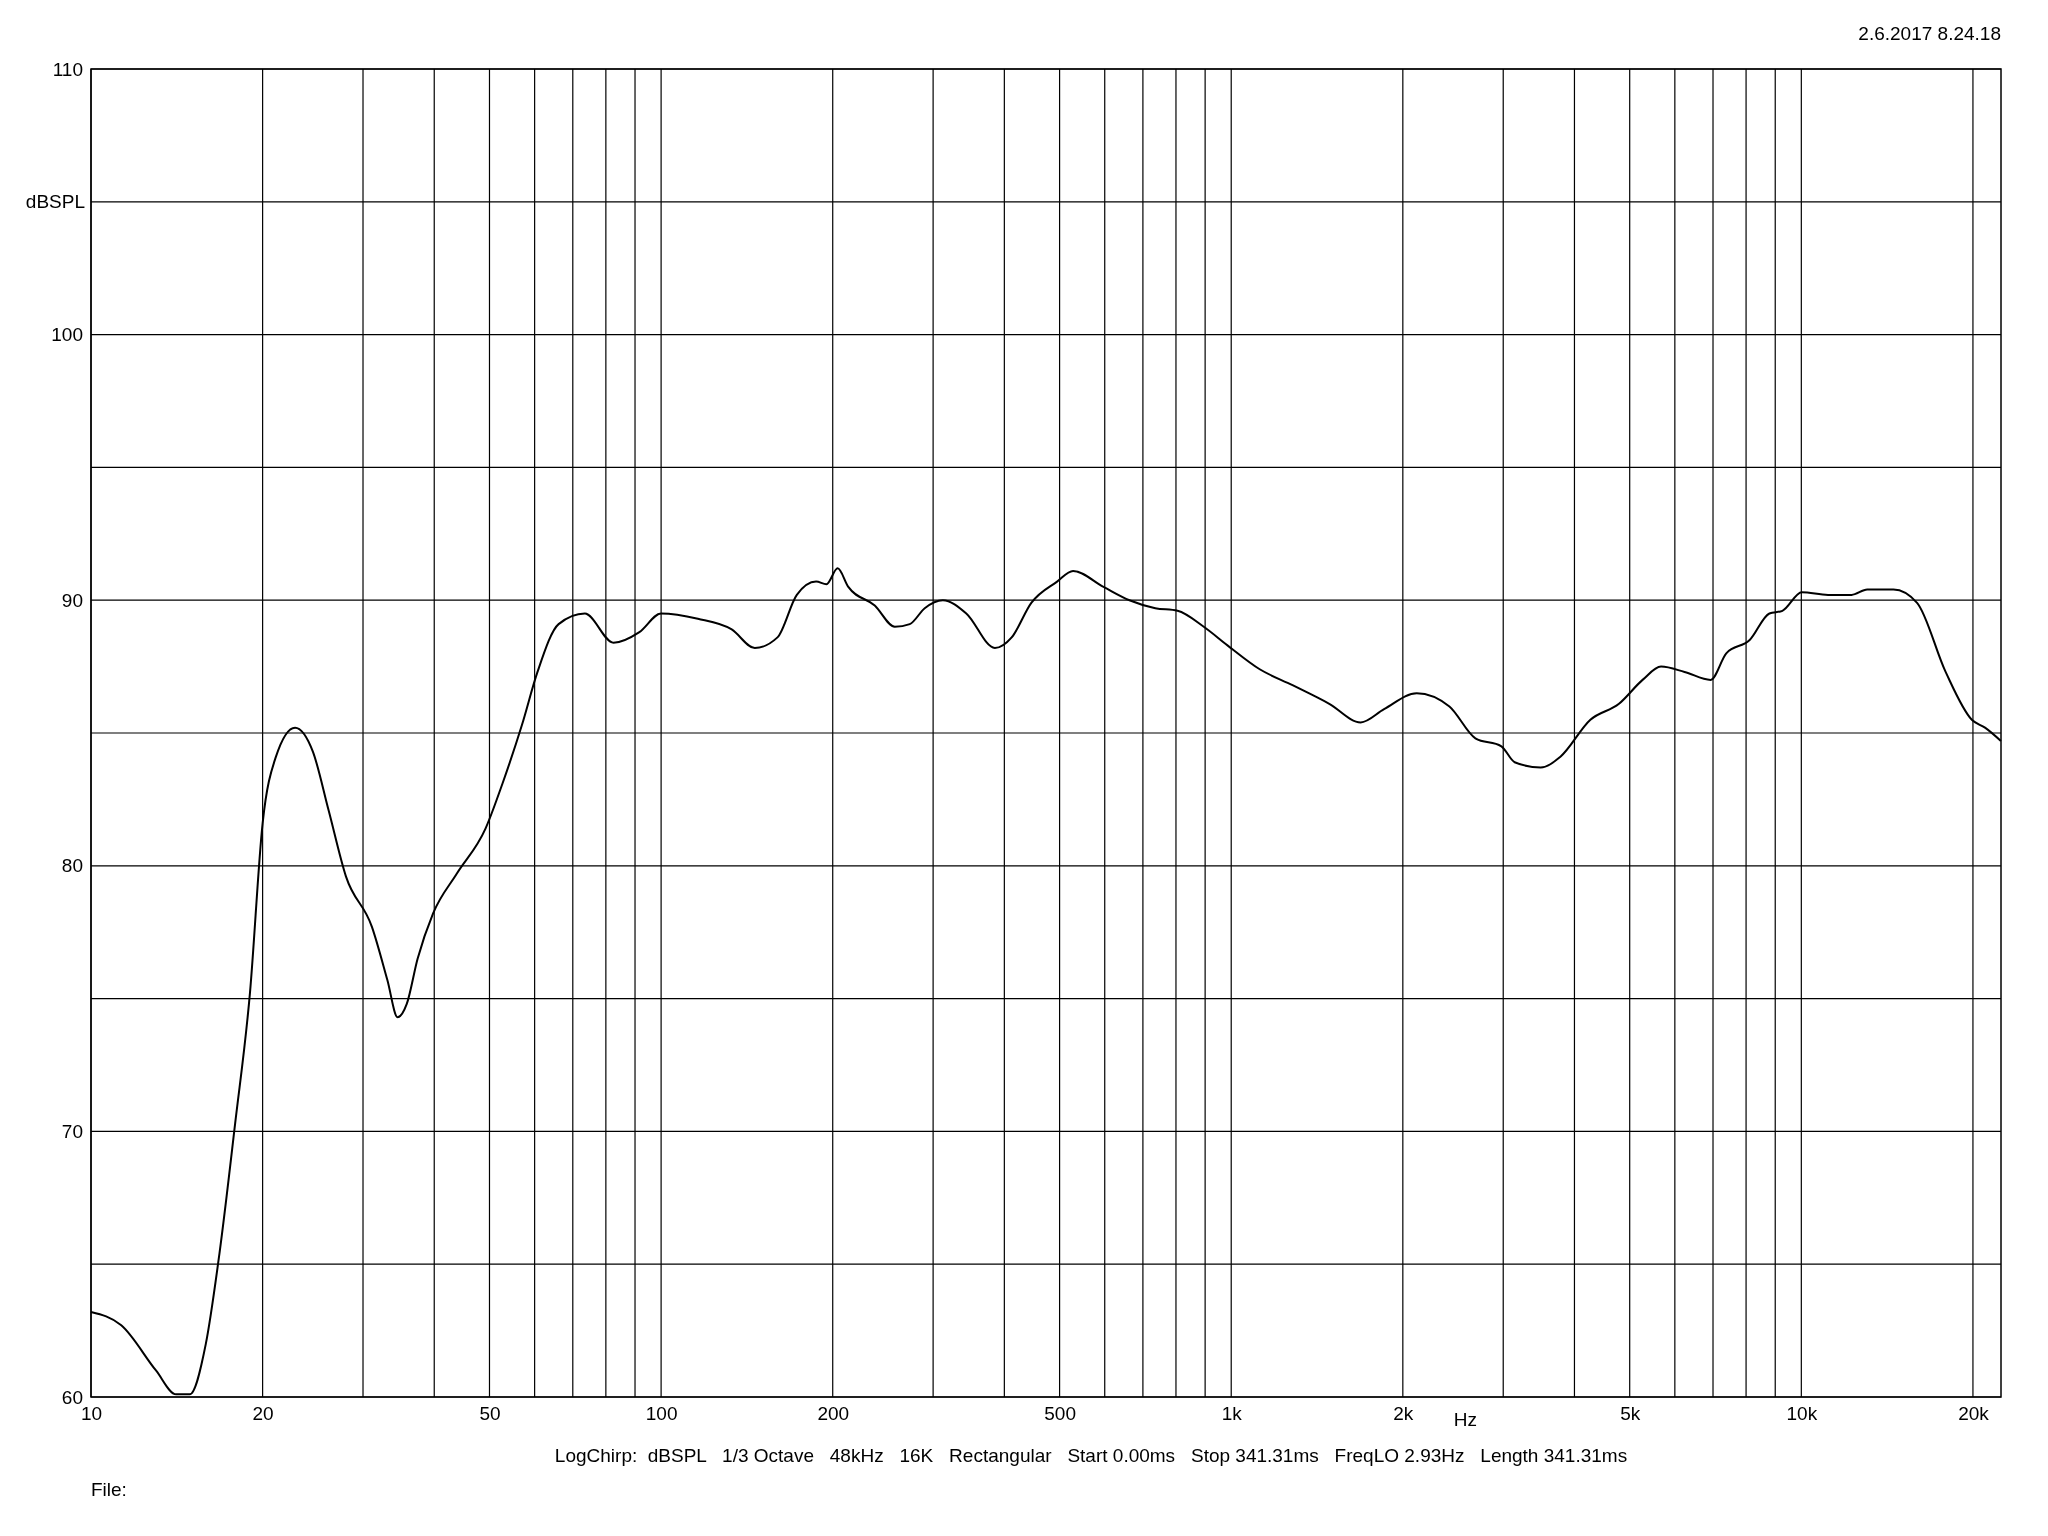  Describe the element at coordinates (1630, 1414) in the screenshot. I see `x-tick-label: 5k` at that location.